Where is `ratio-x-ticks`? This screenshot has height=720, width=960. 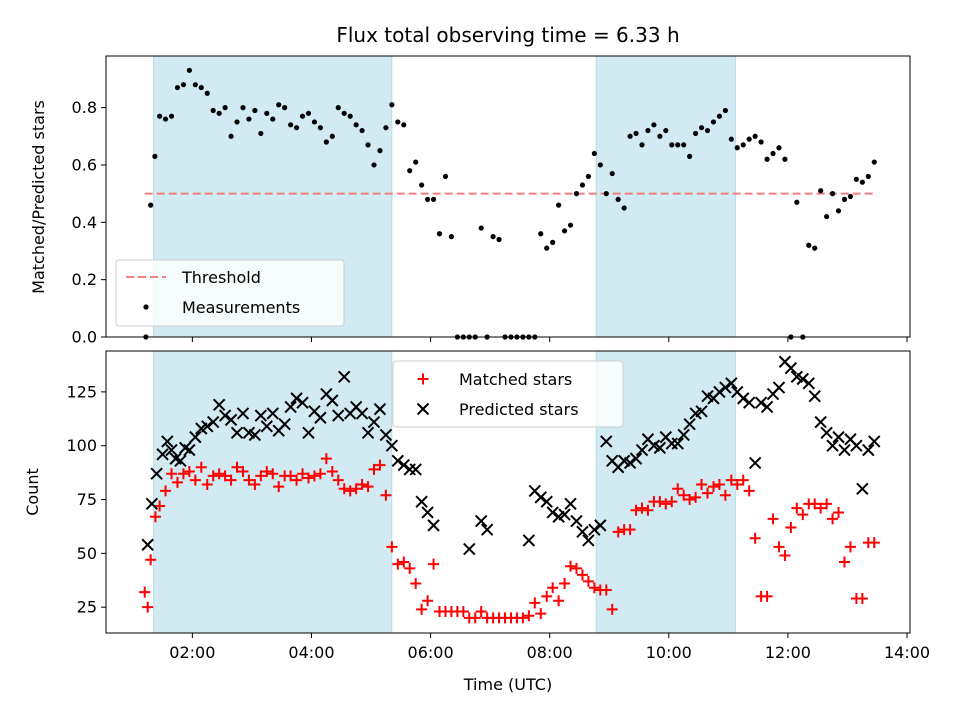
ratio-x-ticks is located at coordinates (549, 339).